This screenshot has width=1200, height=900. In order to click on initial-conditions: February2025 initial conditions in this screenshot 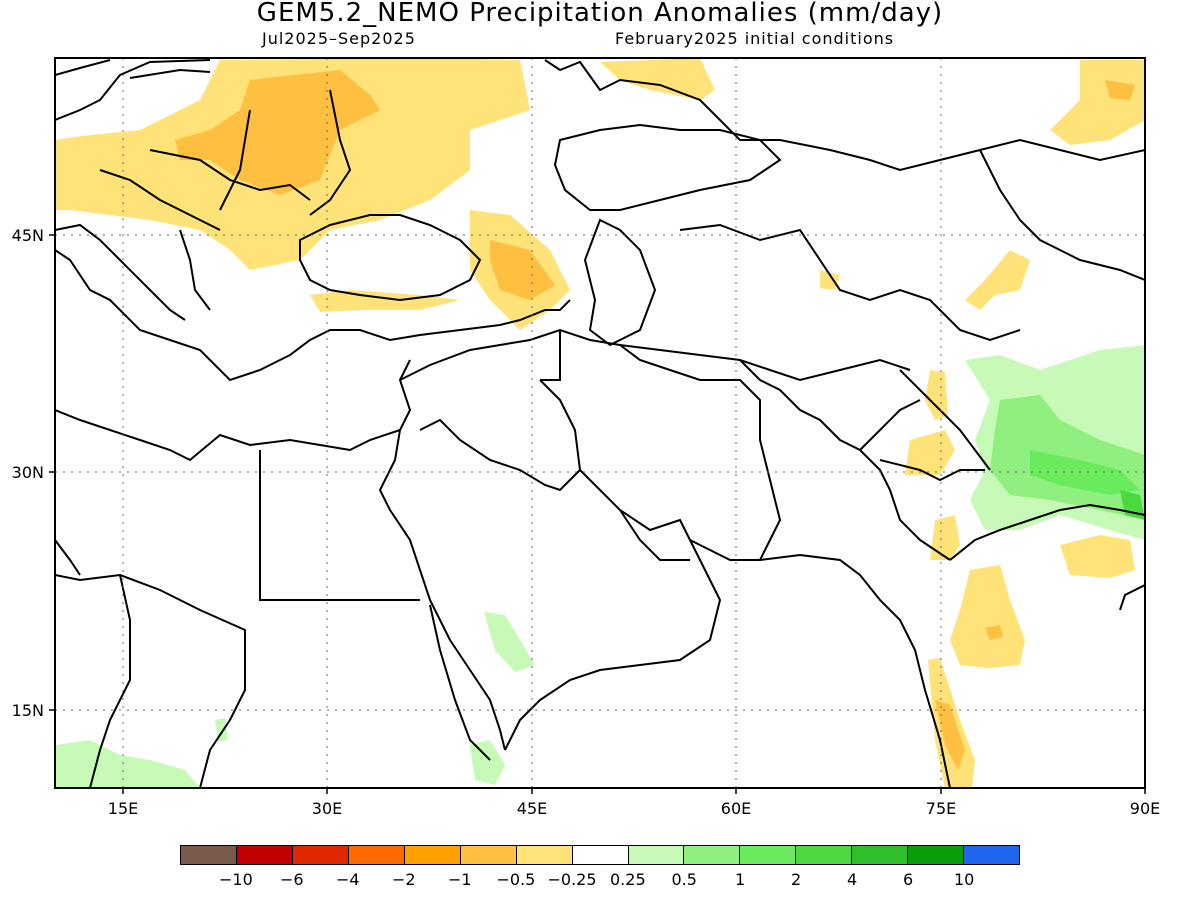, I will do `click(755, 38)`.